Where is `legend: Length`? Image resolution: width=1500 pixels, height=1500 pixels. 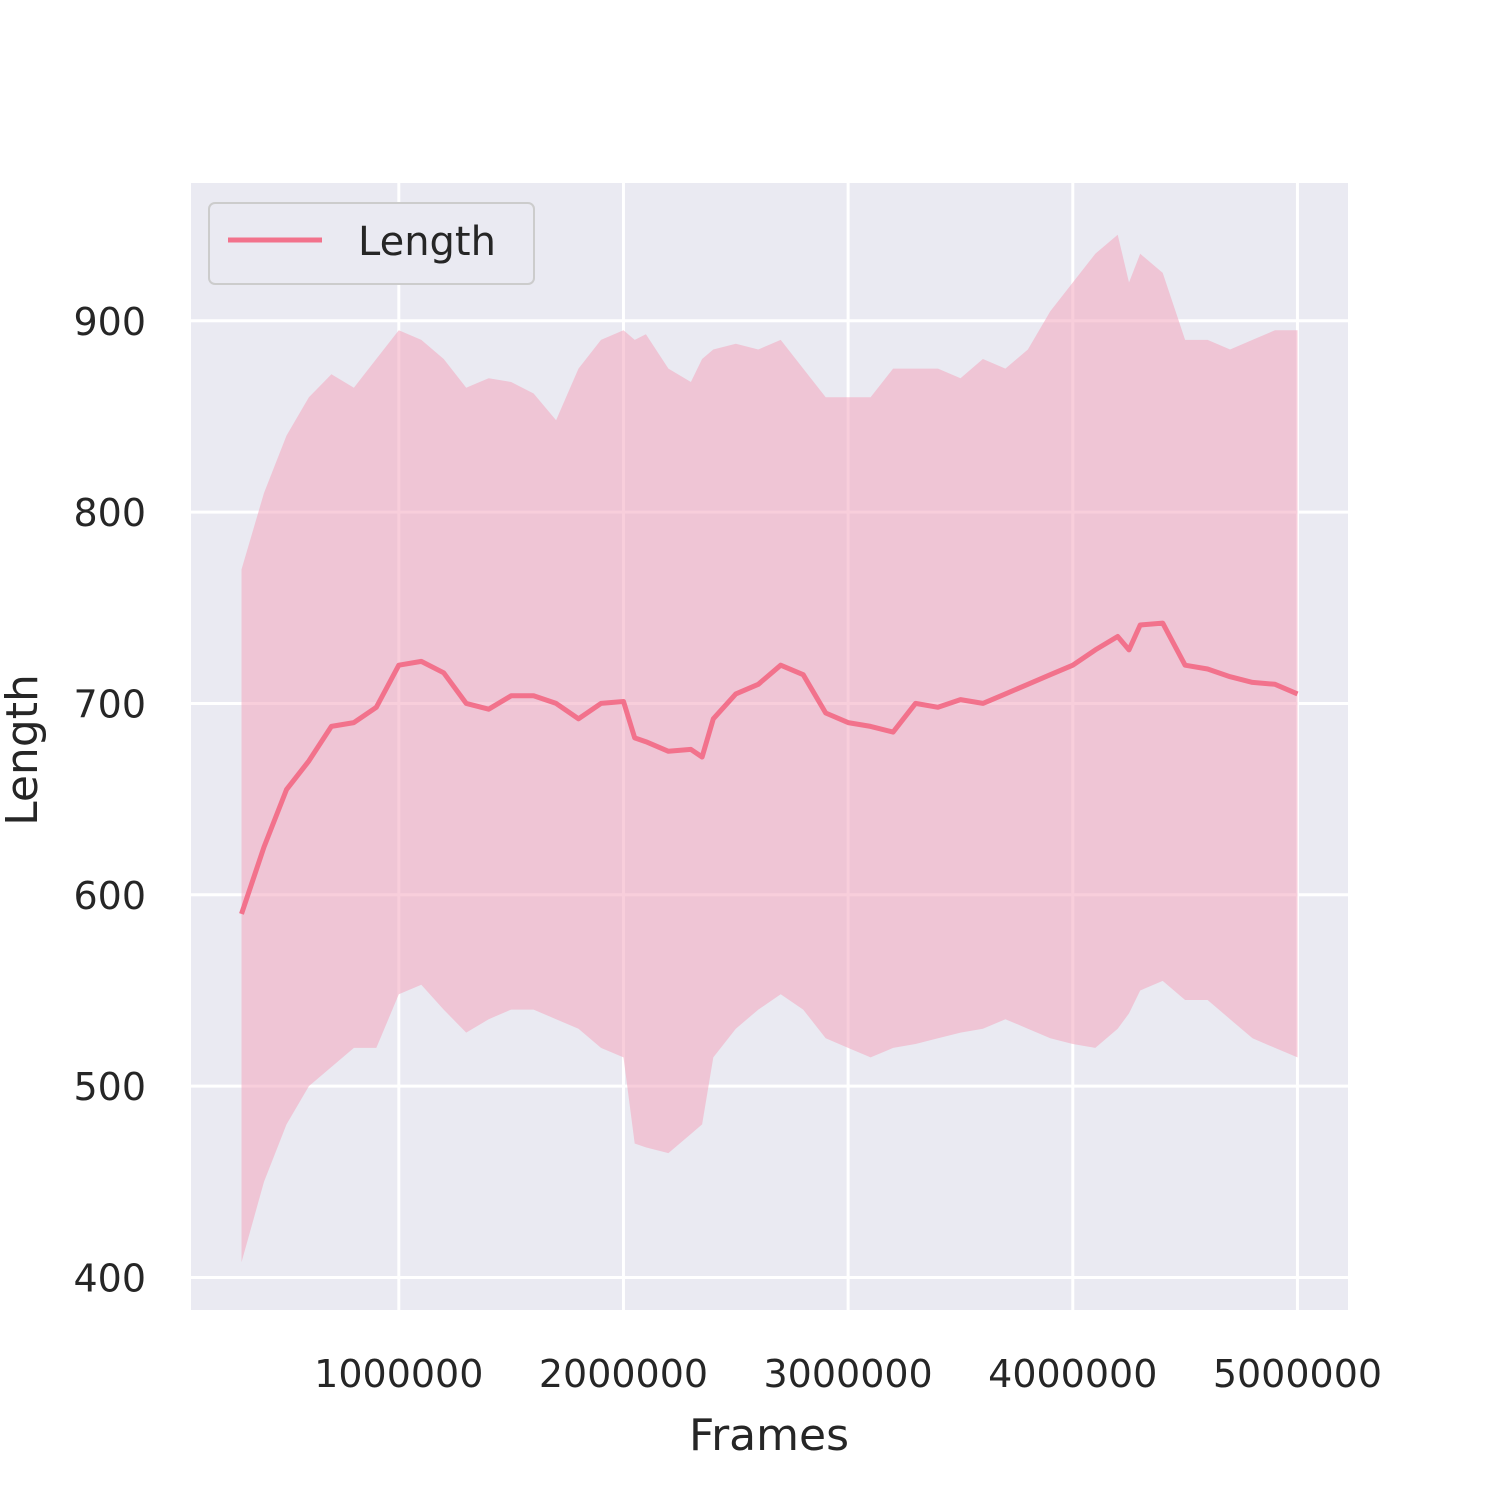 legend: Length is located at coordinates (371, 243).